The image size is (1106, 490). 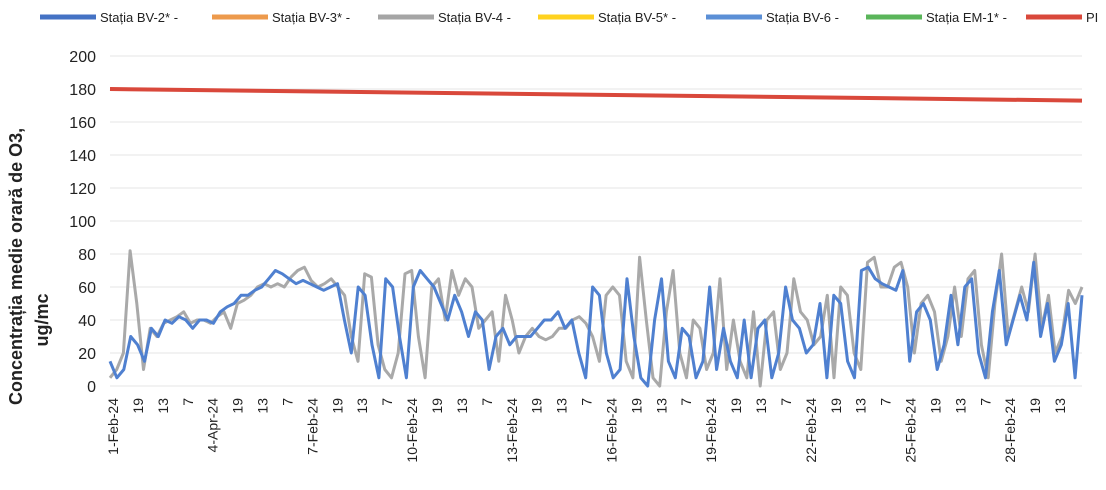 What do you see at coordinates (487, 402) in the screenshot?
I see `x-tick-label-16: 7` at bounding box center [487, 402].